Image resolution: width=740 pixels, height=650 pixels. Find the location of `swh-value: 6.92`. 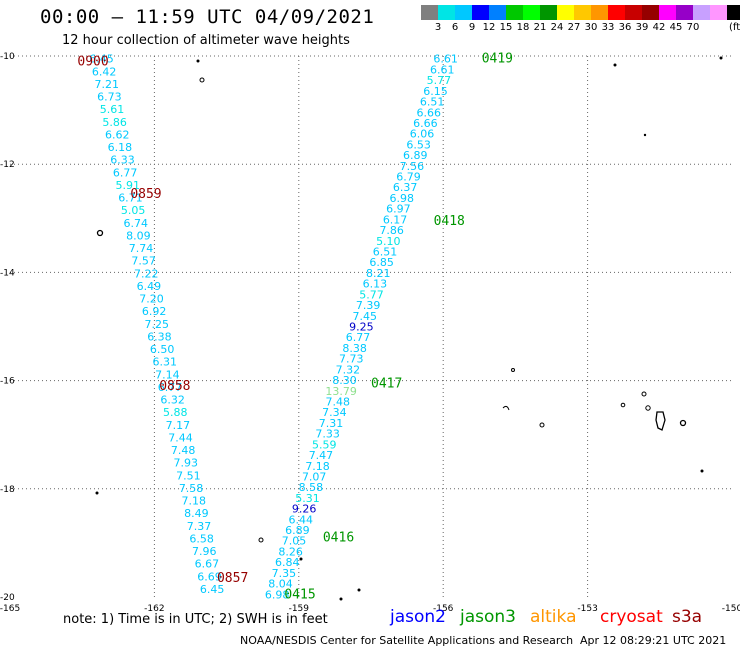

swh-value: 6.92 is located at coordinates (154, 311).